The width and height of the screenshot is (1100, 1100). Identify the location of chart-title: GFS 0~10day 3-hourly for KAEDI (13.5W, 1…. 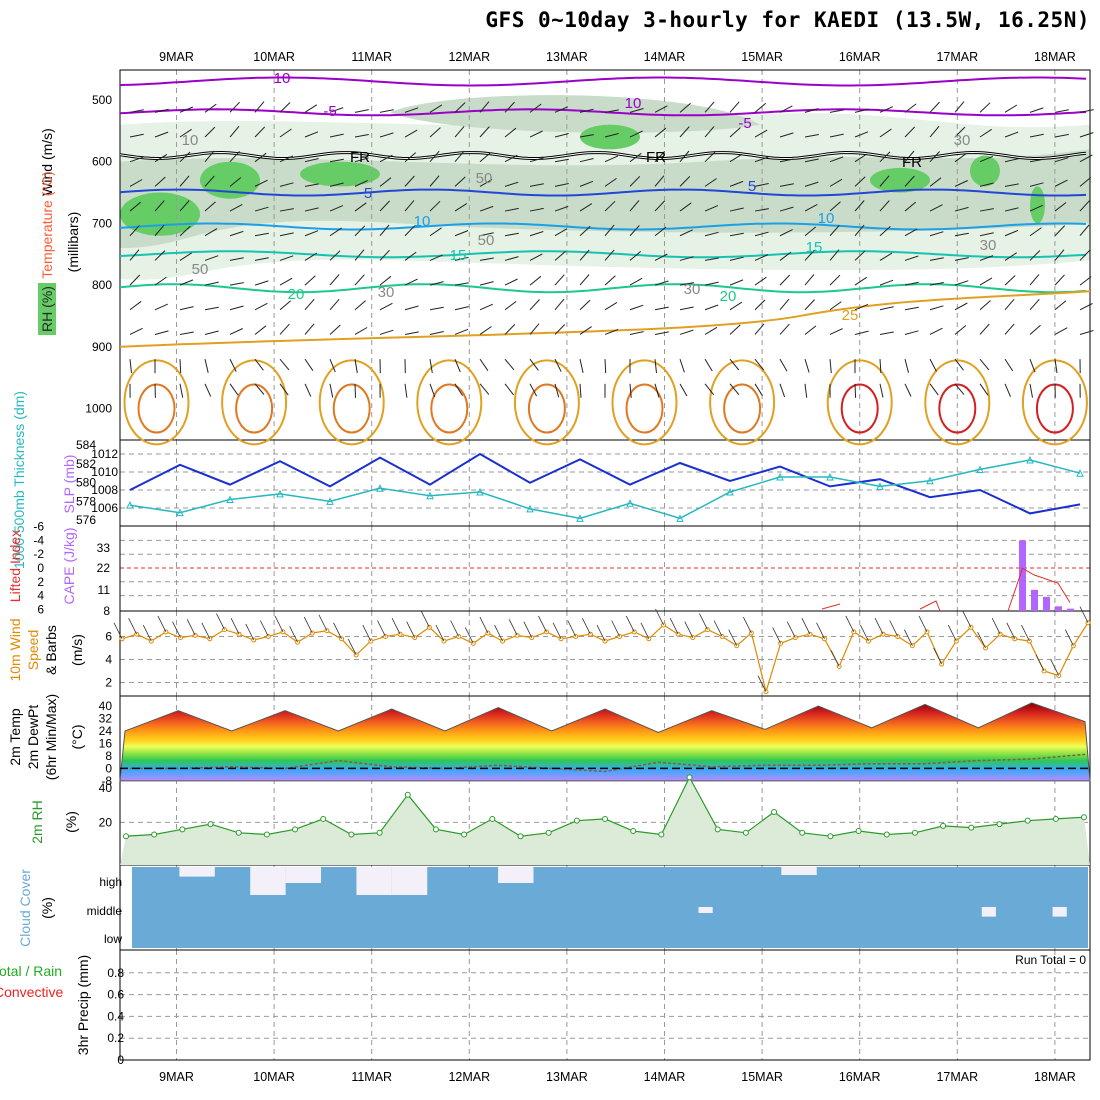
(787, 20).